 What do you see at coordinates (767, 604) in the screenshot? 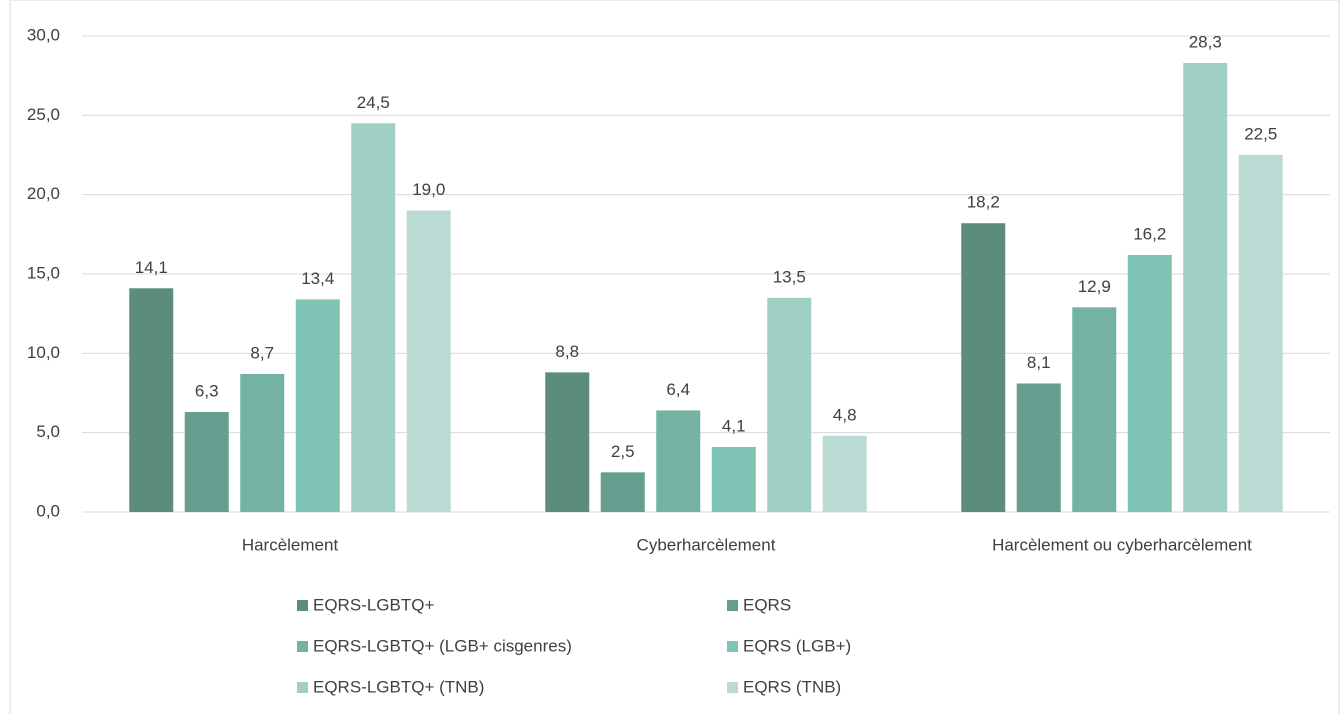
I see `legend-label: EQRS` at bounding box center [767, 604].